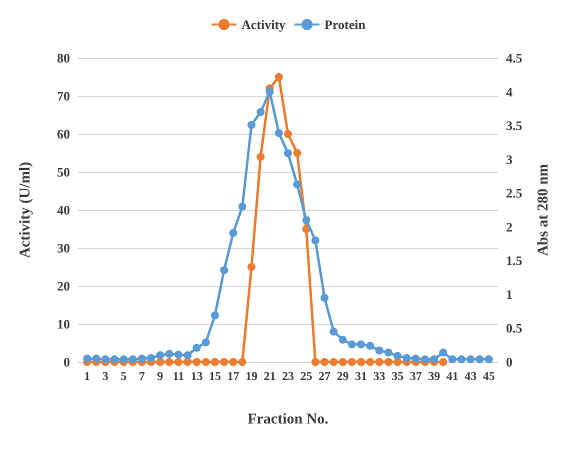 Image resolution: width=578 pixels, height=452 pixels. I want to click on x-tick-label: 23, so click(288, 376).